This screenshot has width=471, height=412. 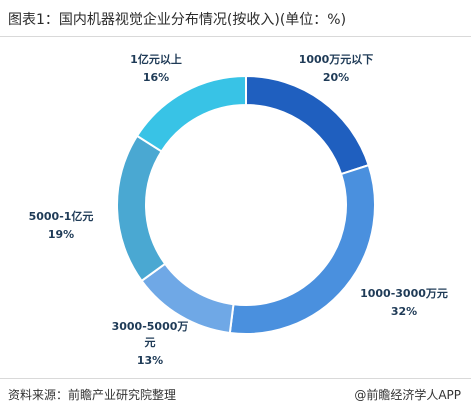 What do you see at coordinates (150, 360) in the screenshot?
I see `slice-value-label: 13%` at bounding box center [150, 360].